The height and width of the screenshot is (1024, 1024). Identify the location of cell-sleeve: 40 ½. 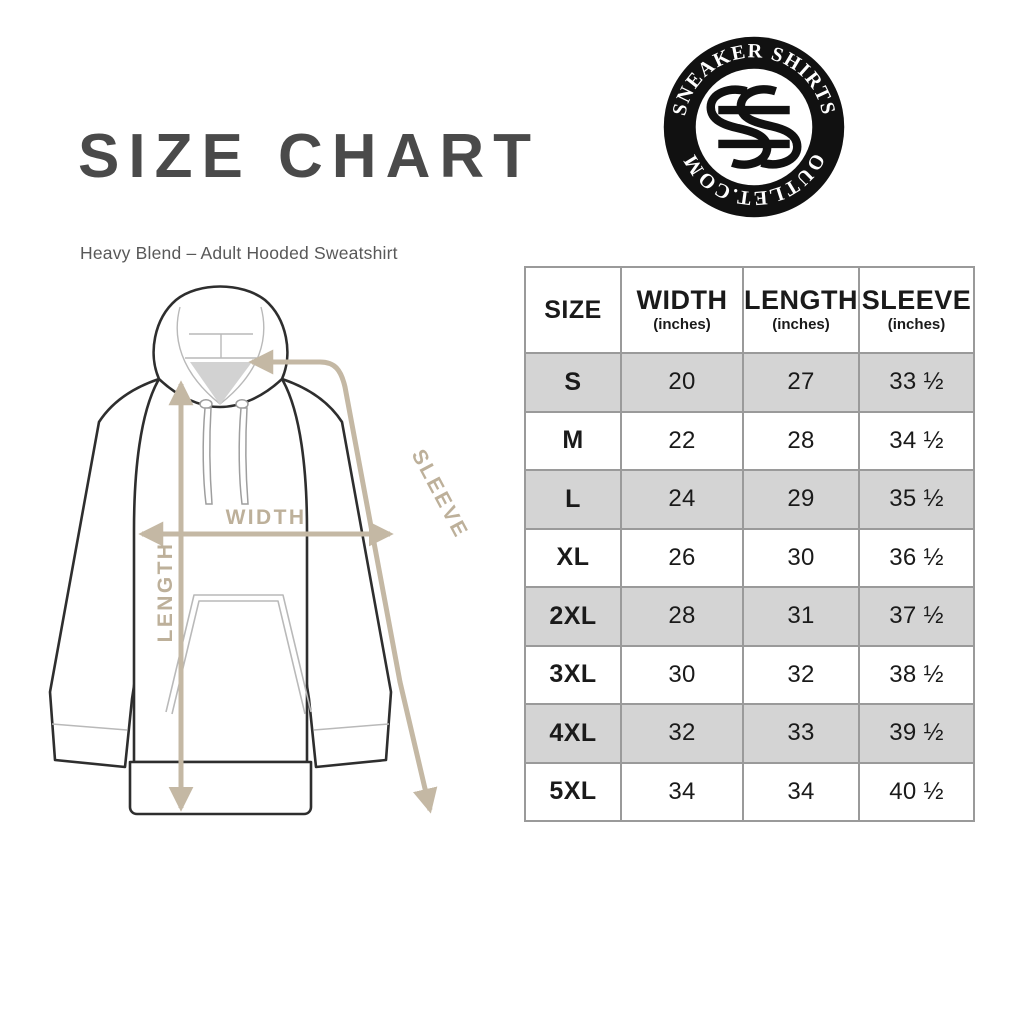
(916, 791).